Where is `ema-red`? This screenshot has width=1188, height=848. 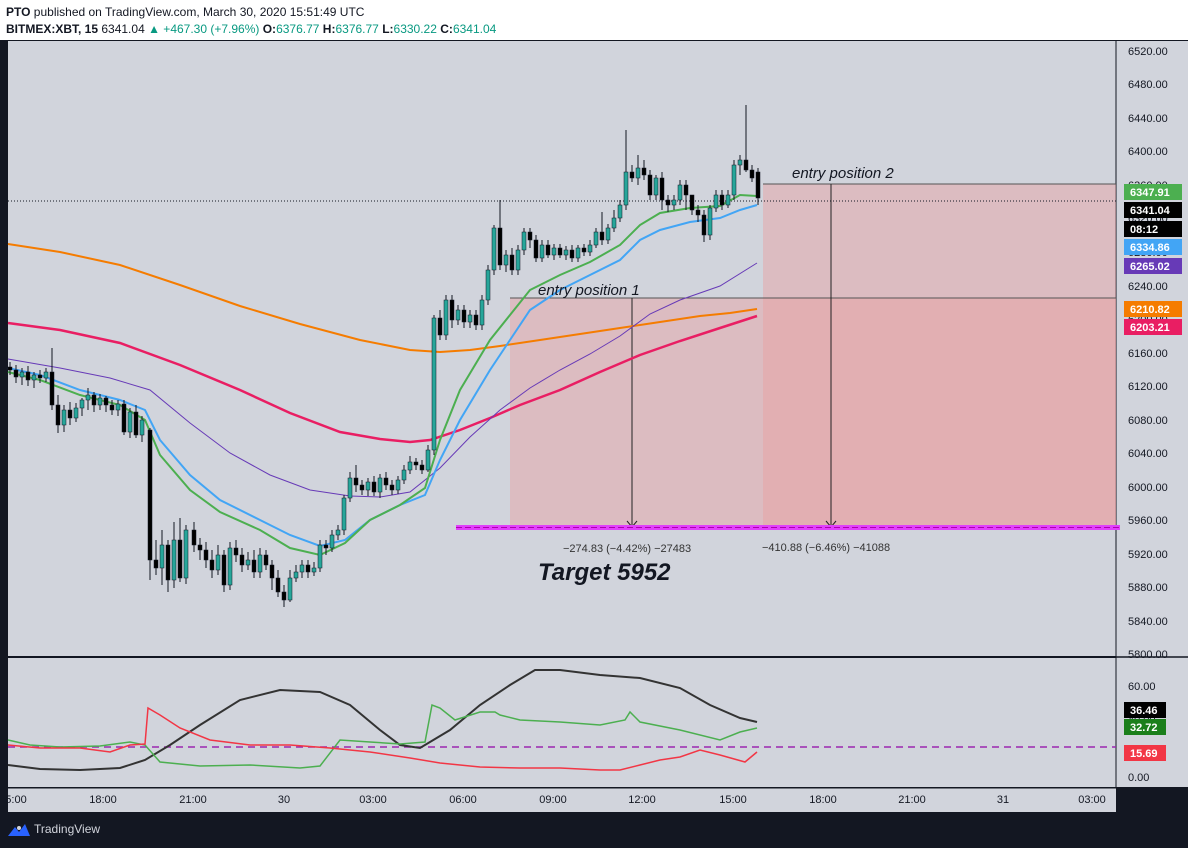 ema-red is located at coordinates (382, 379).